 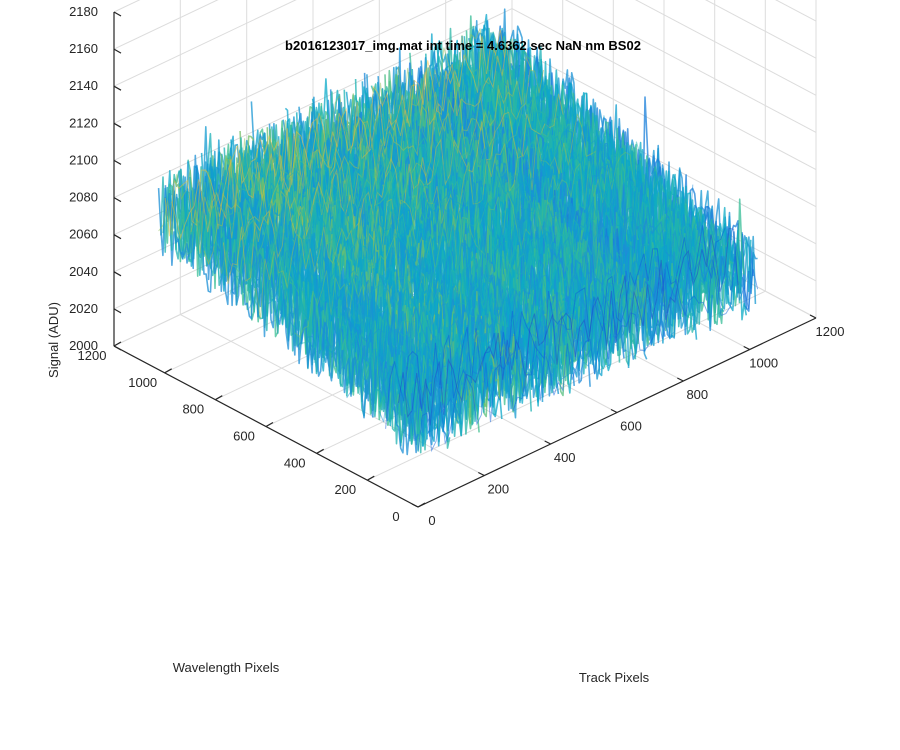 I want to click on y-tick-label: 400, so click(x=295, y=462).